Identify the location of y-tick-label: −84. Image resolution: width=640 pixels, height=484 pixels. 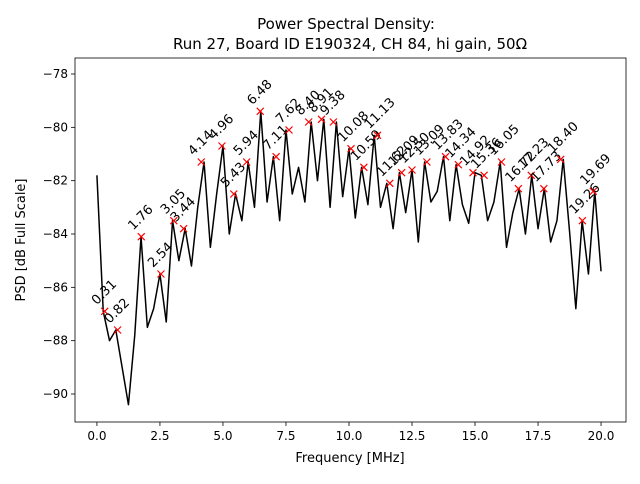
(55, 234).